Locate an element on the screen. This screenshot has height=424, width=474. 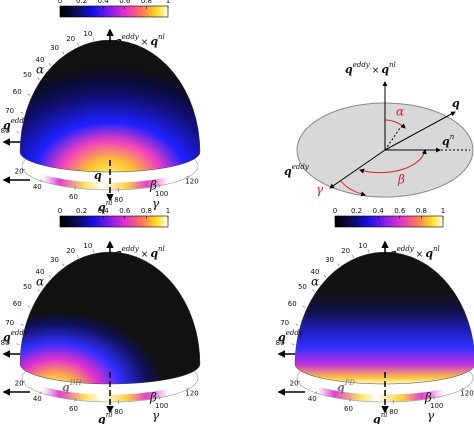
superscript: eddy is located at coordinates (301, 167).